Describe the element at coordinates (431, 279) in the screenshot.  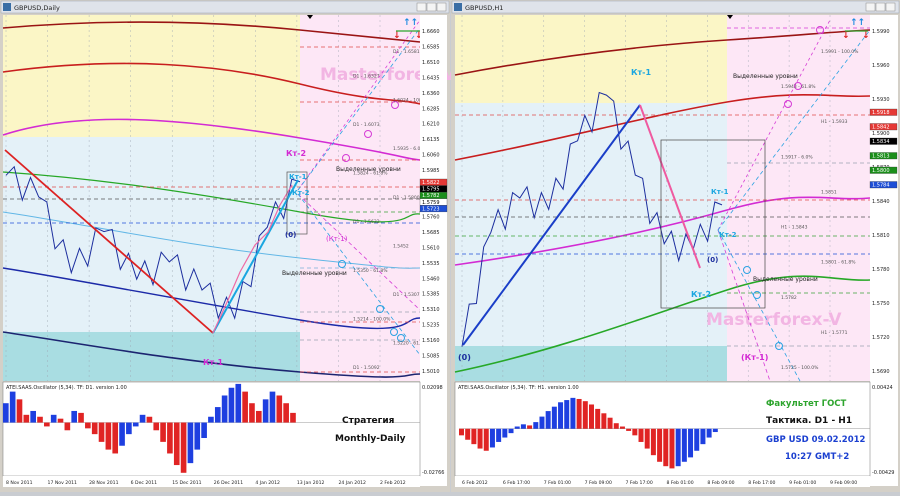
I see `price-tick-label: 1.5460` at that location.